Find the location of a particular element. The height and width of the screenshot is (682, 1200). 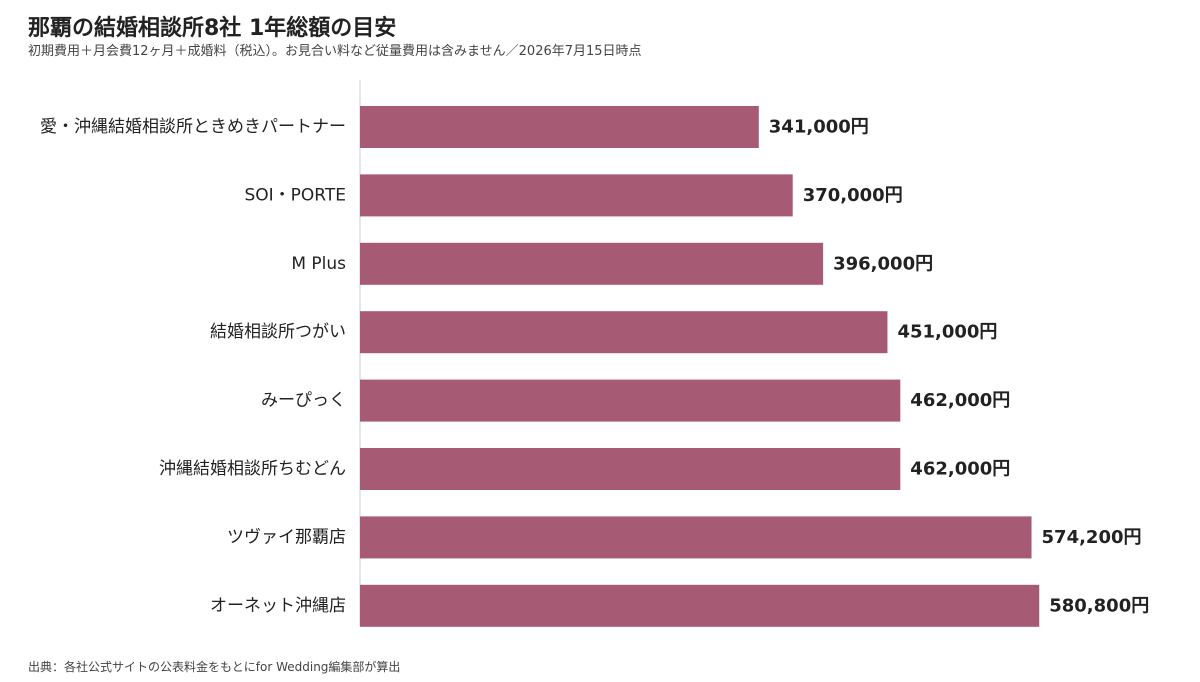

value-label: 396,000円 is located at coordinates (883, 263).